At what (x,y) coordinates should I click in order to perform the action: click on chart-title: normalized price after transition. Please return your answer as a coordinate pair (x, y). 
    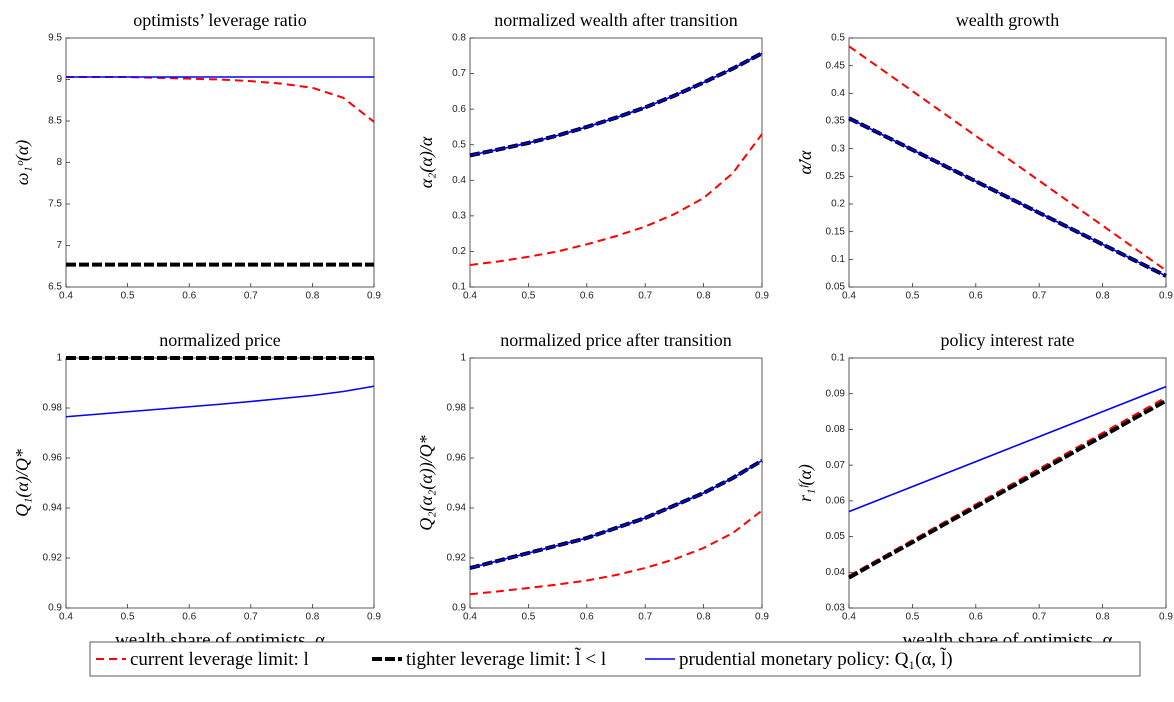
    Looking at the image, I should click on (615, 340).